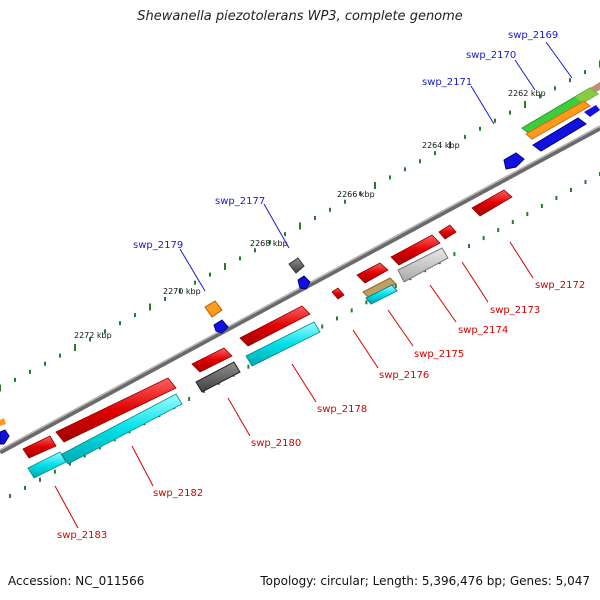 This screenshot has height=600, width=600. I want to click on scale-label-2270: 2270 kbp, so click(182, 291).